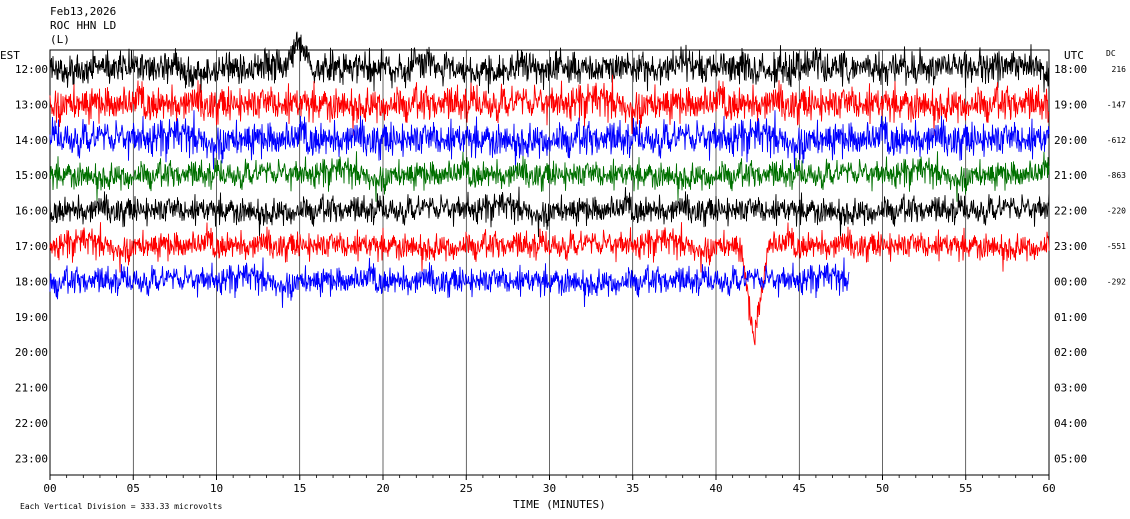 This screenshot has height=519, width=1130. What do you see at coordinates (31, 69) in the screenshot?
I see `est-label: 12:00` at bounding box center [31, 69].